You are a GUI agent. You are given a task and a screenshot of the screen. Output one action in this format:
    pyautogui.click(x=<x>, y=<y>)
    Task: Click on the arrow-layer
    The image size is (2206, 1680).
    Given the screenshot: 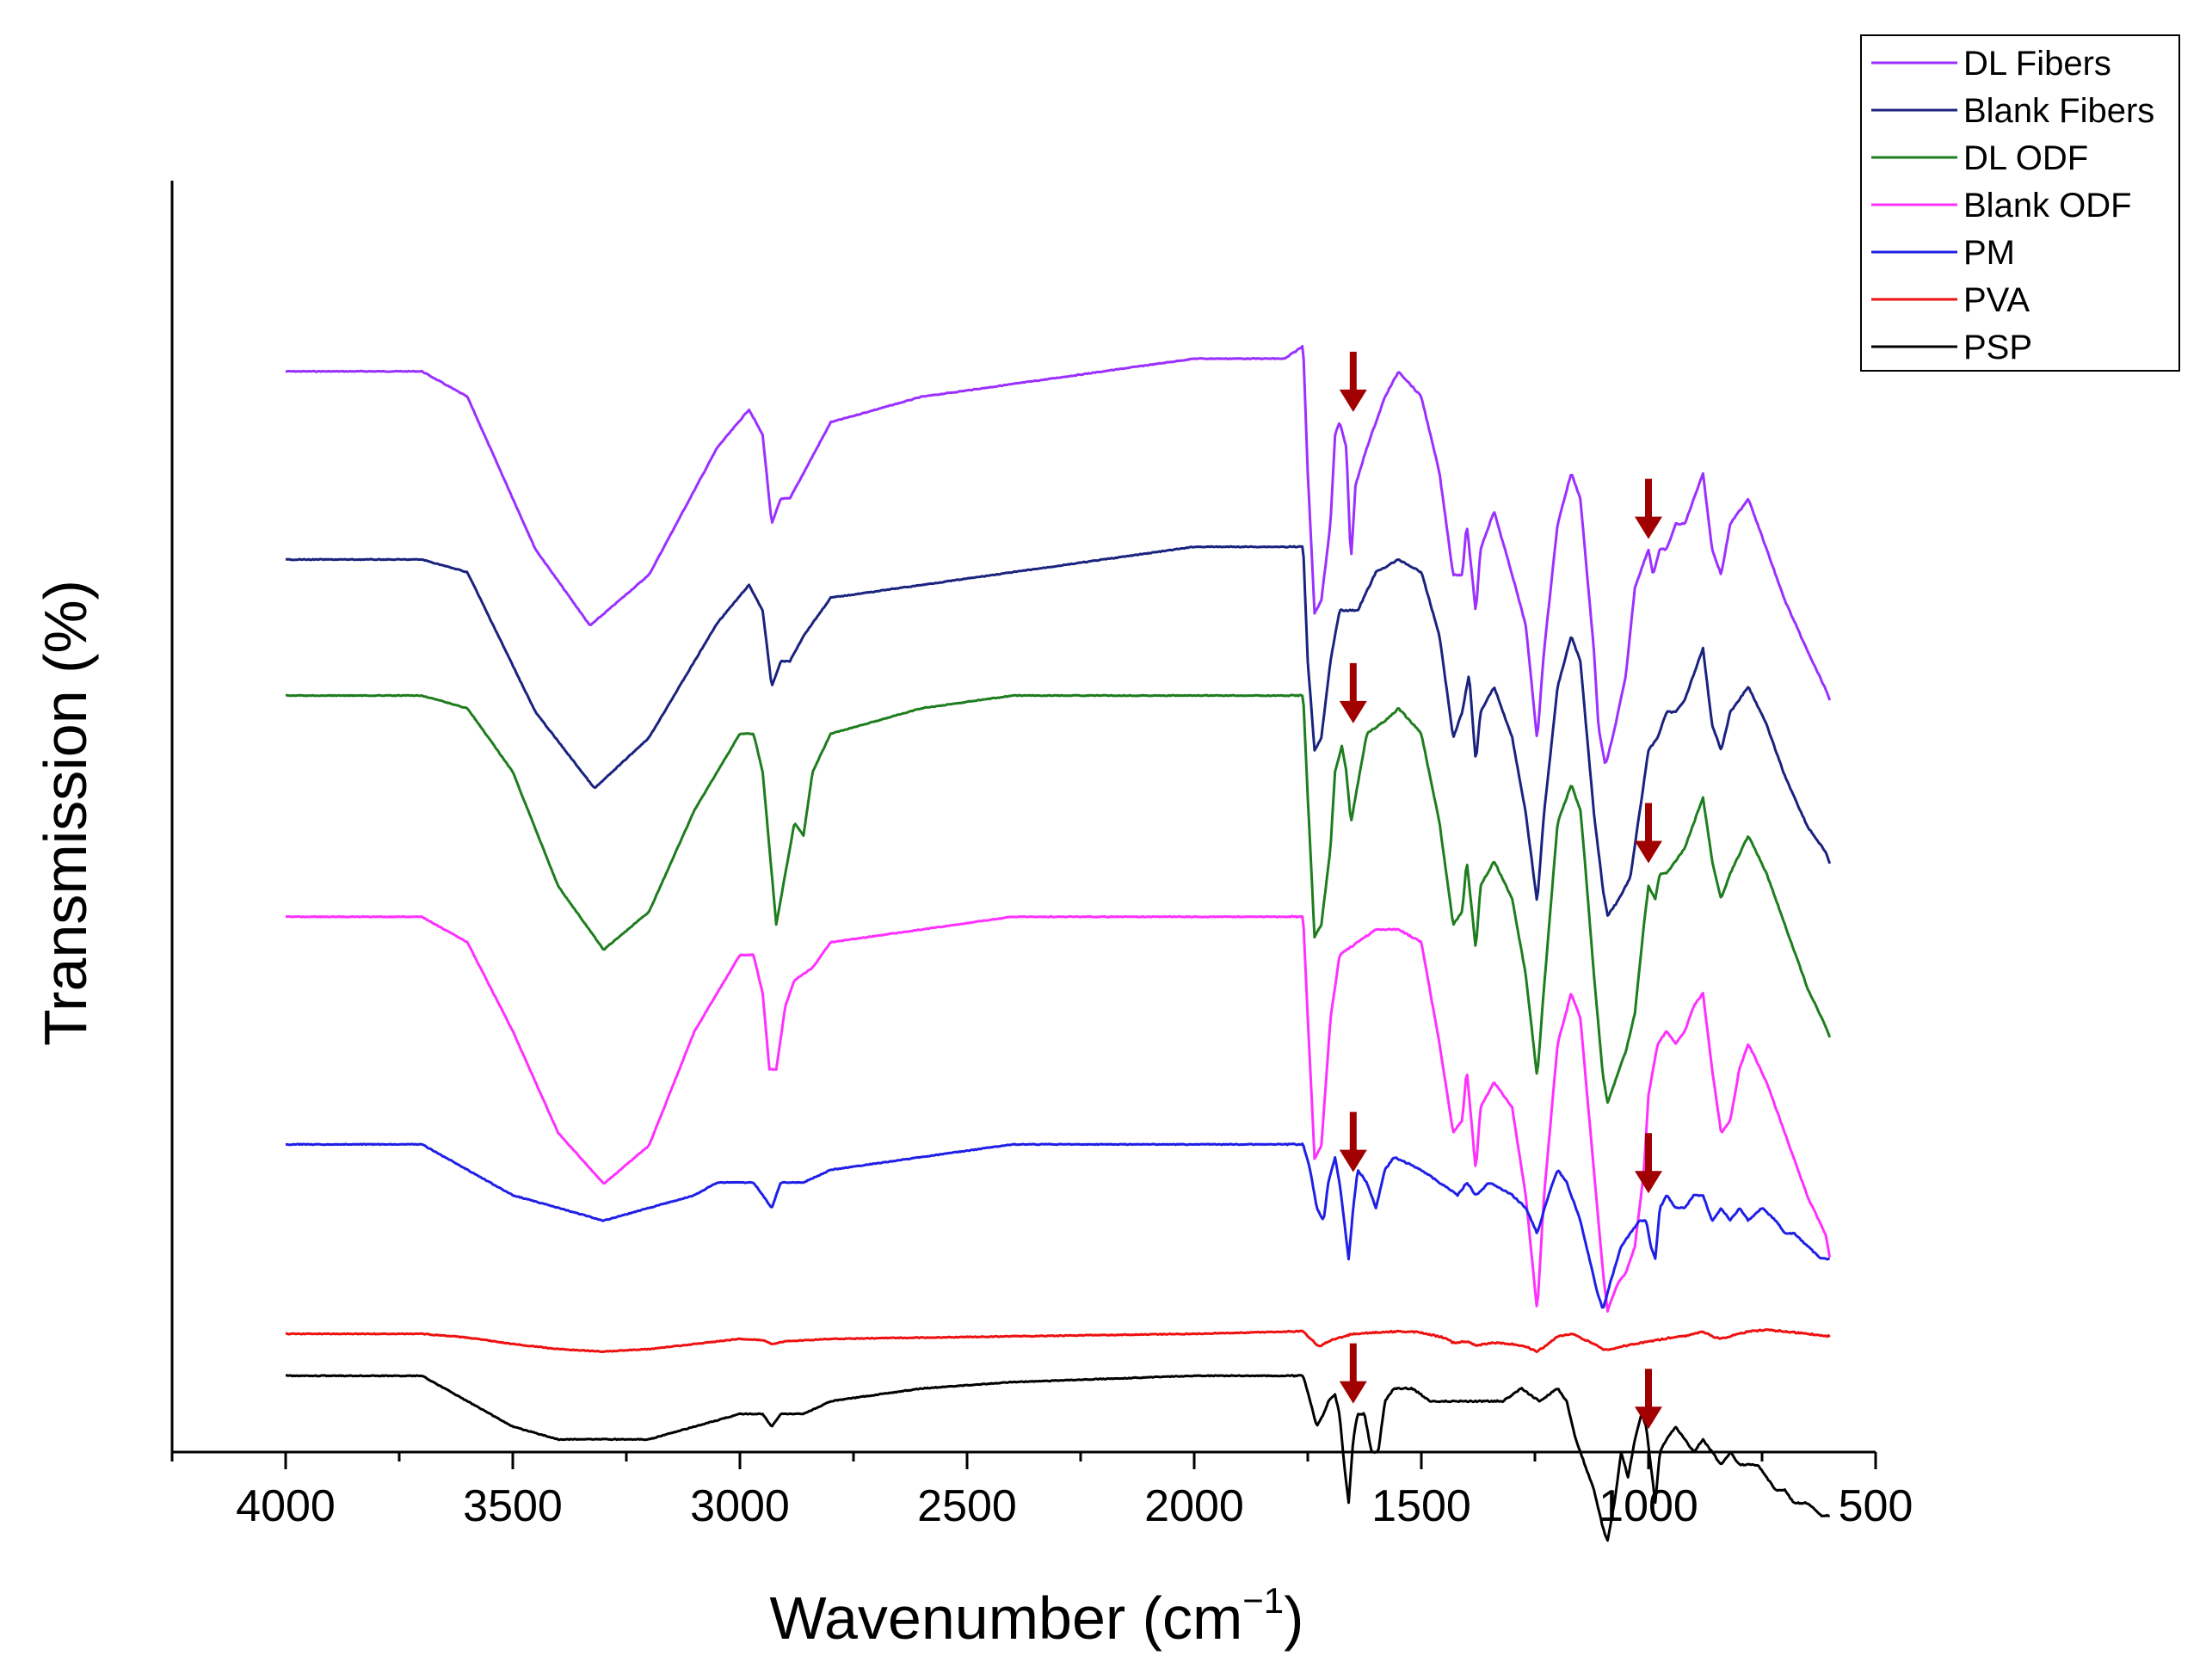 What is the action you would take?
    pyautogui.click(x=1501, y=891)
    